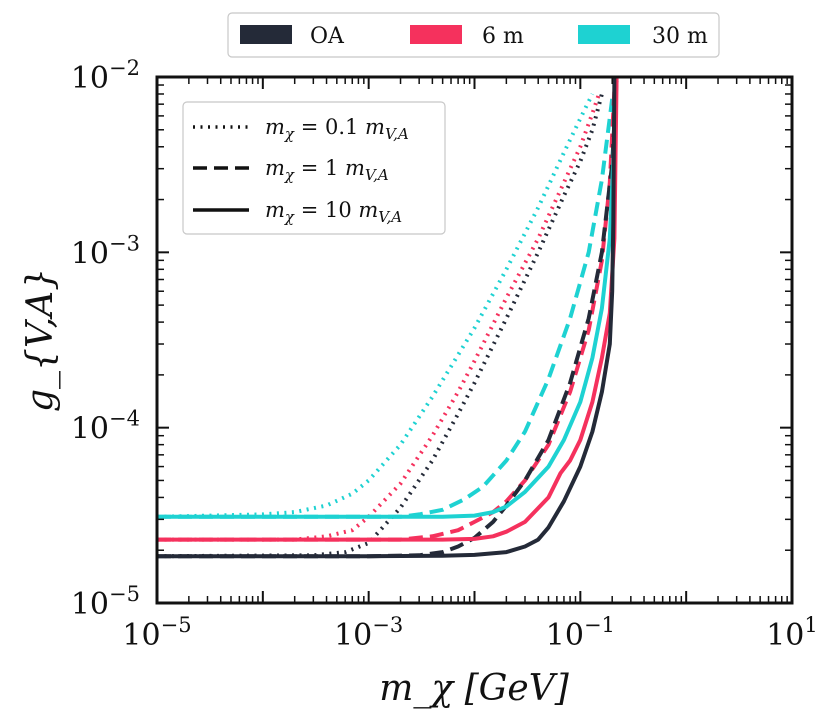 The height and width of the screenshot is (727, 830). What do you see at coordinates (327, 36) in the screenshot?
I see `legend-label-oa: OA` at bounding box center [327, 36].